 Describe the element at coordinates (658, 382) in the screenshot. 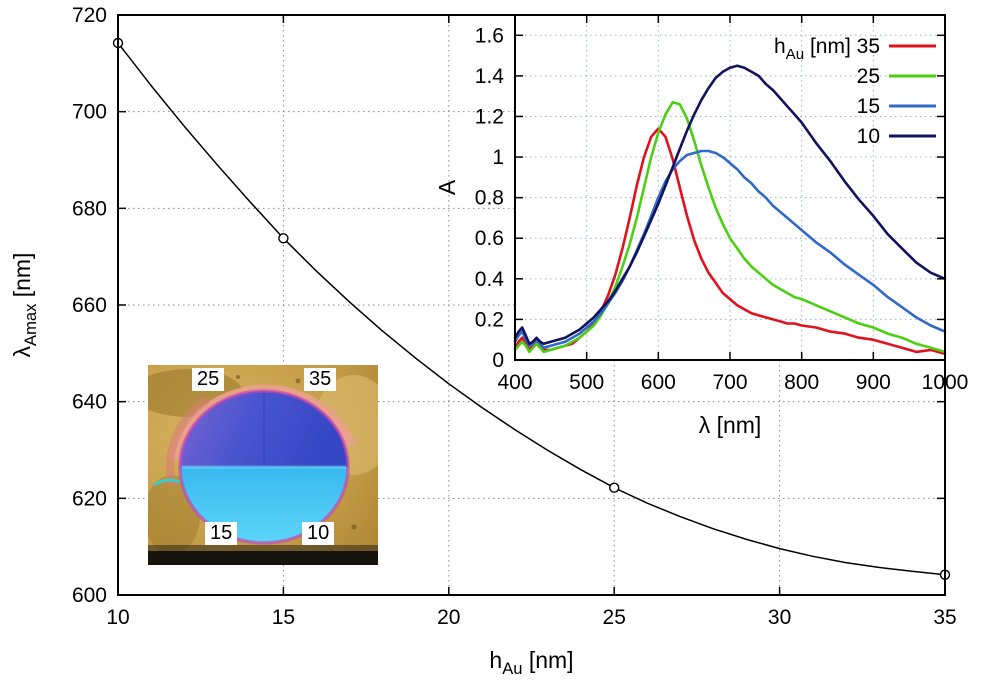

I see `inset-chart-xtick-label: 600` at that location.